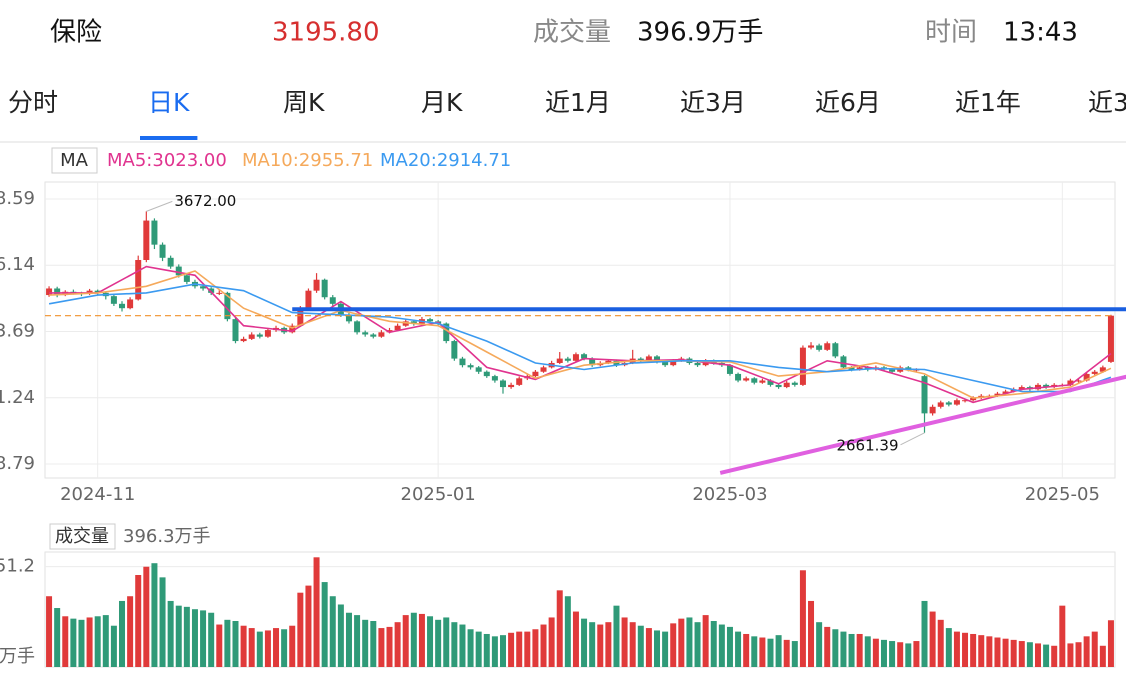 The width and height of the screenshot is (1126, 676). Describe the element at coordinates (848, 102) in the screenshot. I see `tab: 近6月` at that location.